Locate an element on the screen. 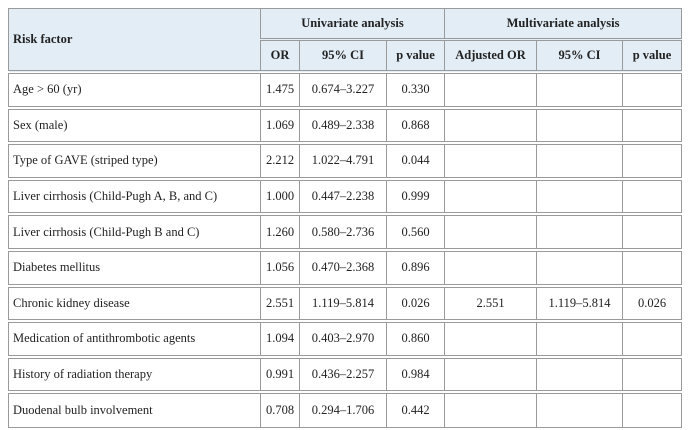  value-cell: 1.260 is located at coordinates (280, 231).